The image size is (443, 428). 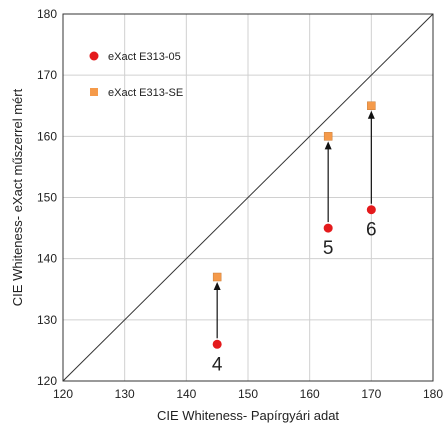 I want to click on x-tick-label: 180, so click(x=433, y=394).